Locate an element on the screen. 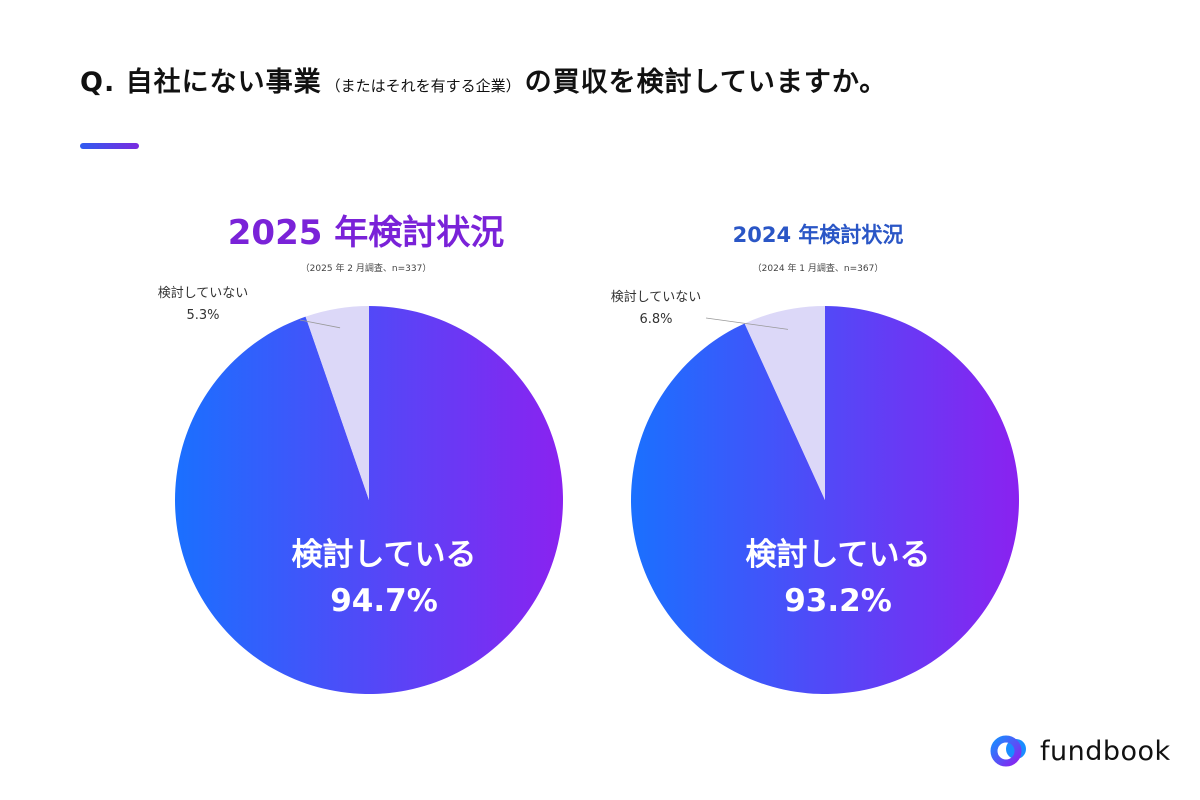 The image size is (1200, 800). question-note: （またはそれを有する企業） is located at coordinates (423, 86).